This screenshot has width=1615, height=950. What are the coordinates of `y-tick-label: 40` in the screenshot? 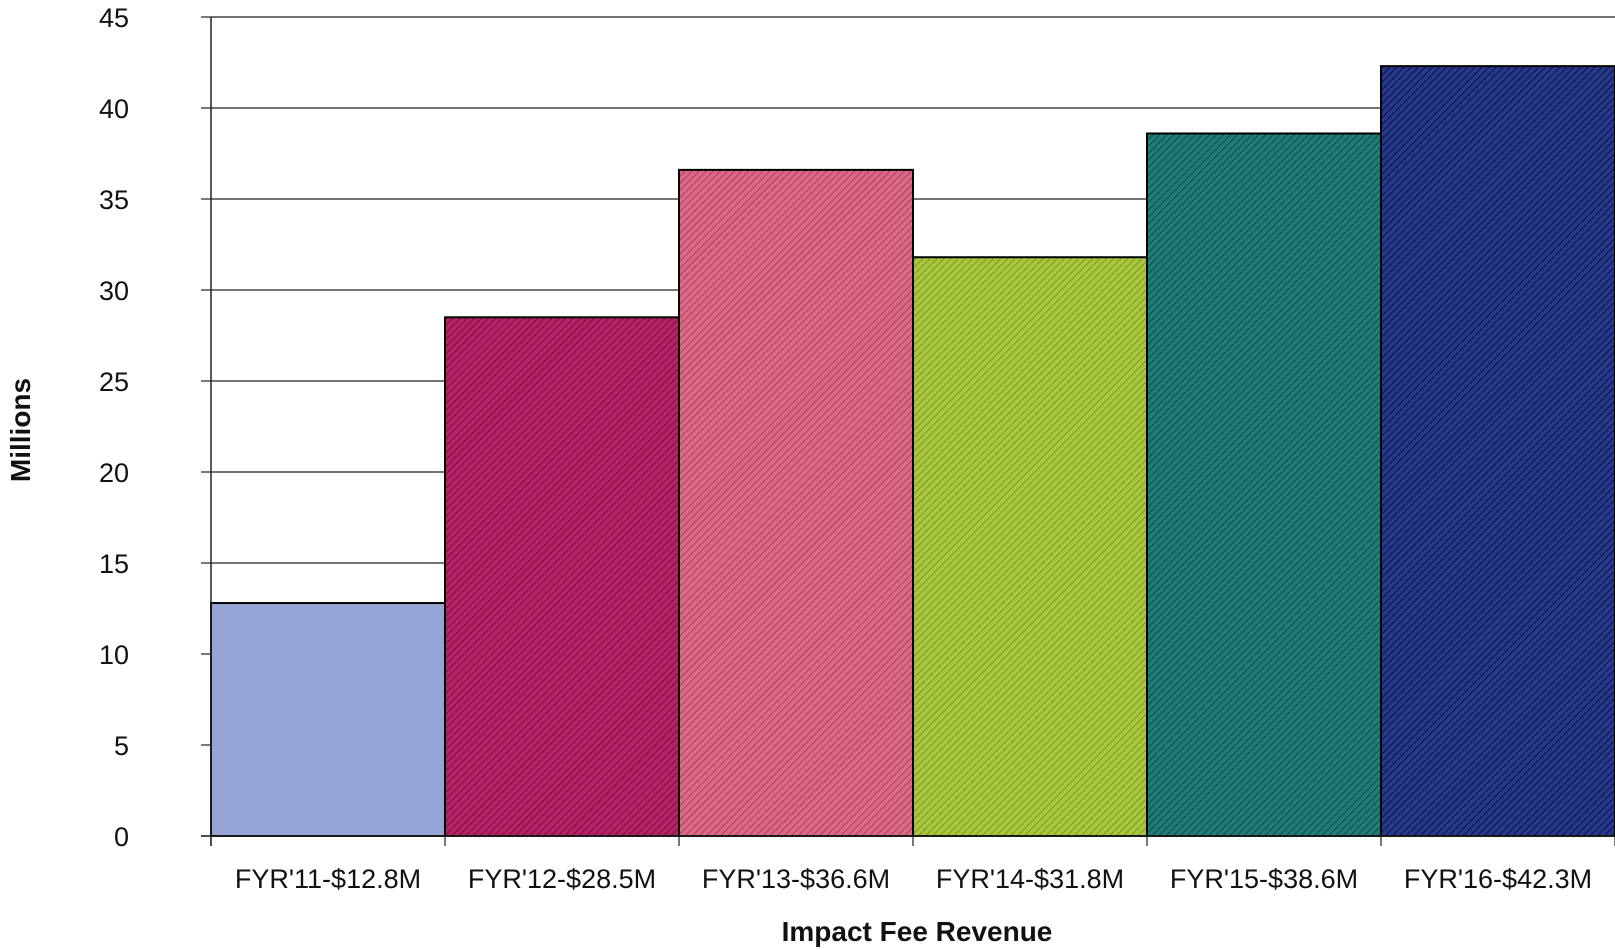 It's located at (114, 109).